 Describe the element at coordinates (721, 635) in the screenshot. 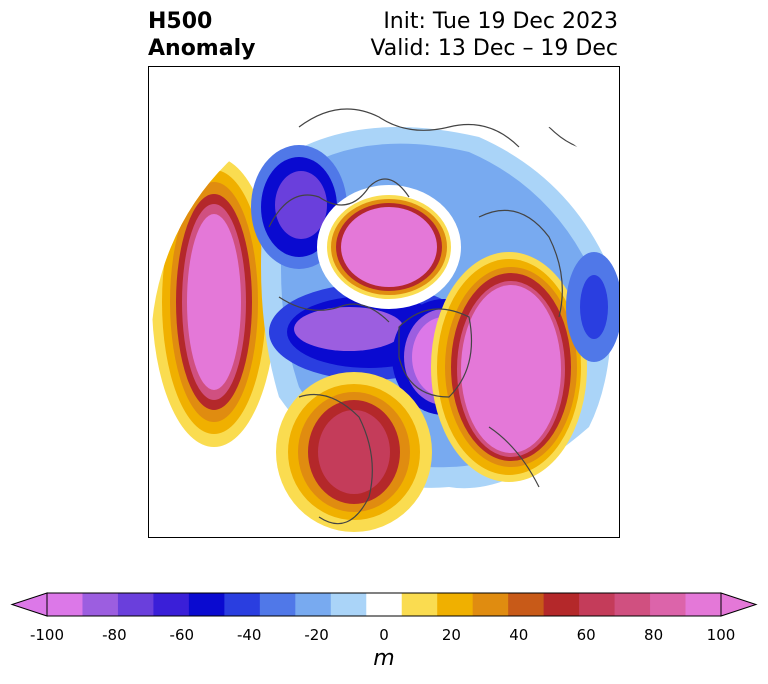

I see `colorbar-tick-label: 100` at that location.